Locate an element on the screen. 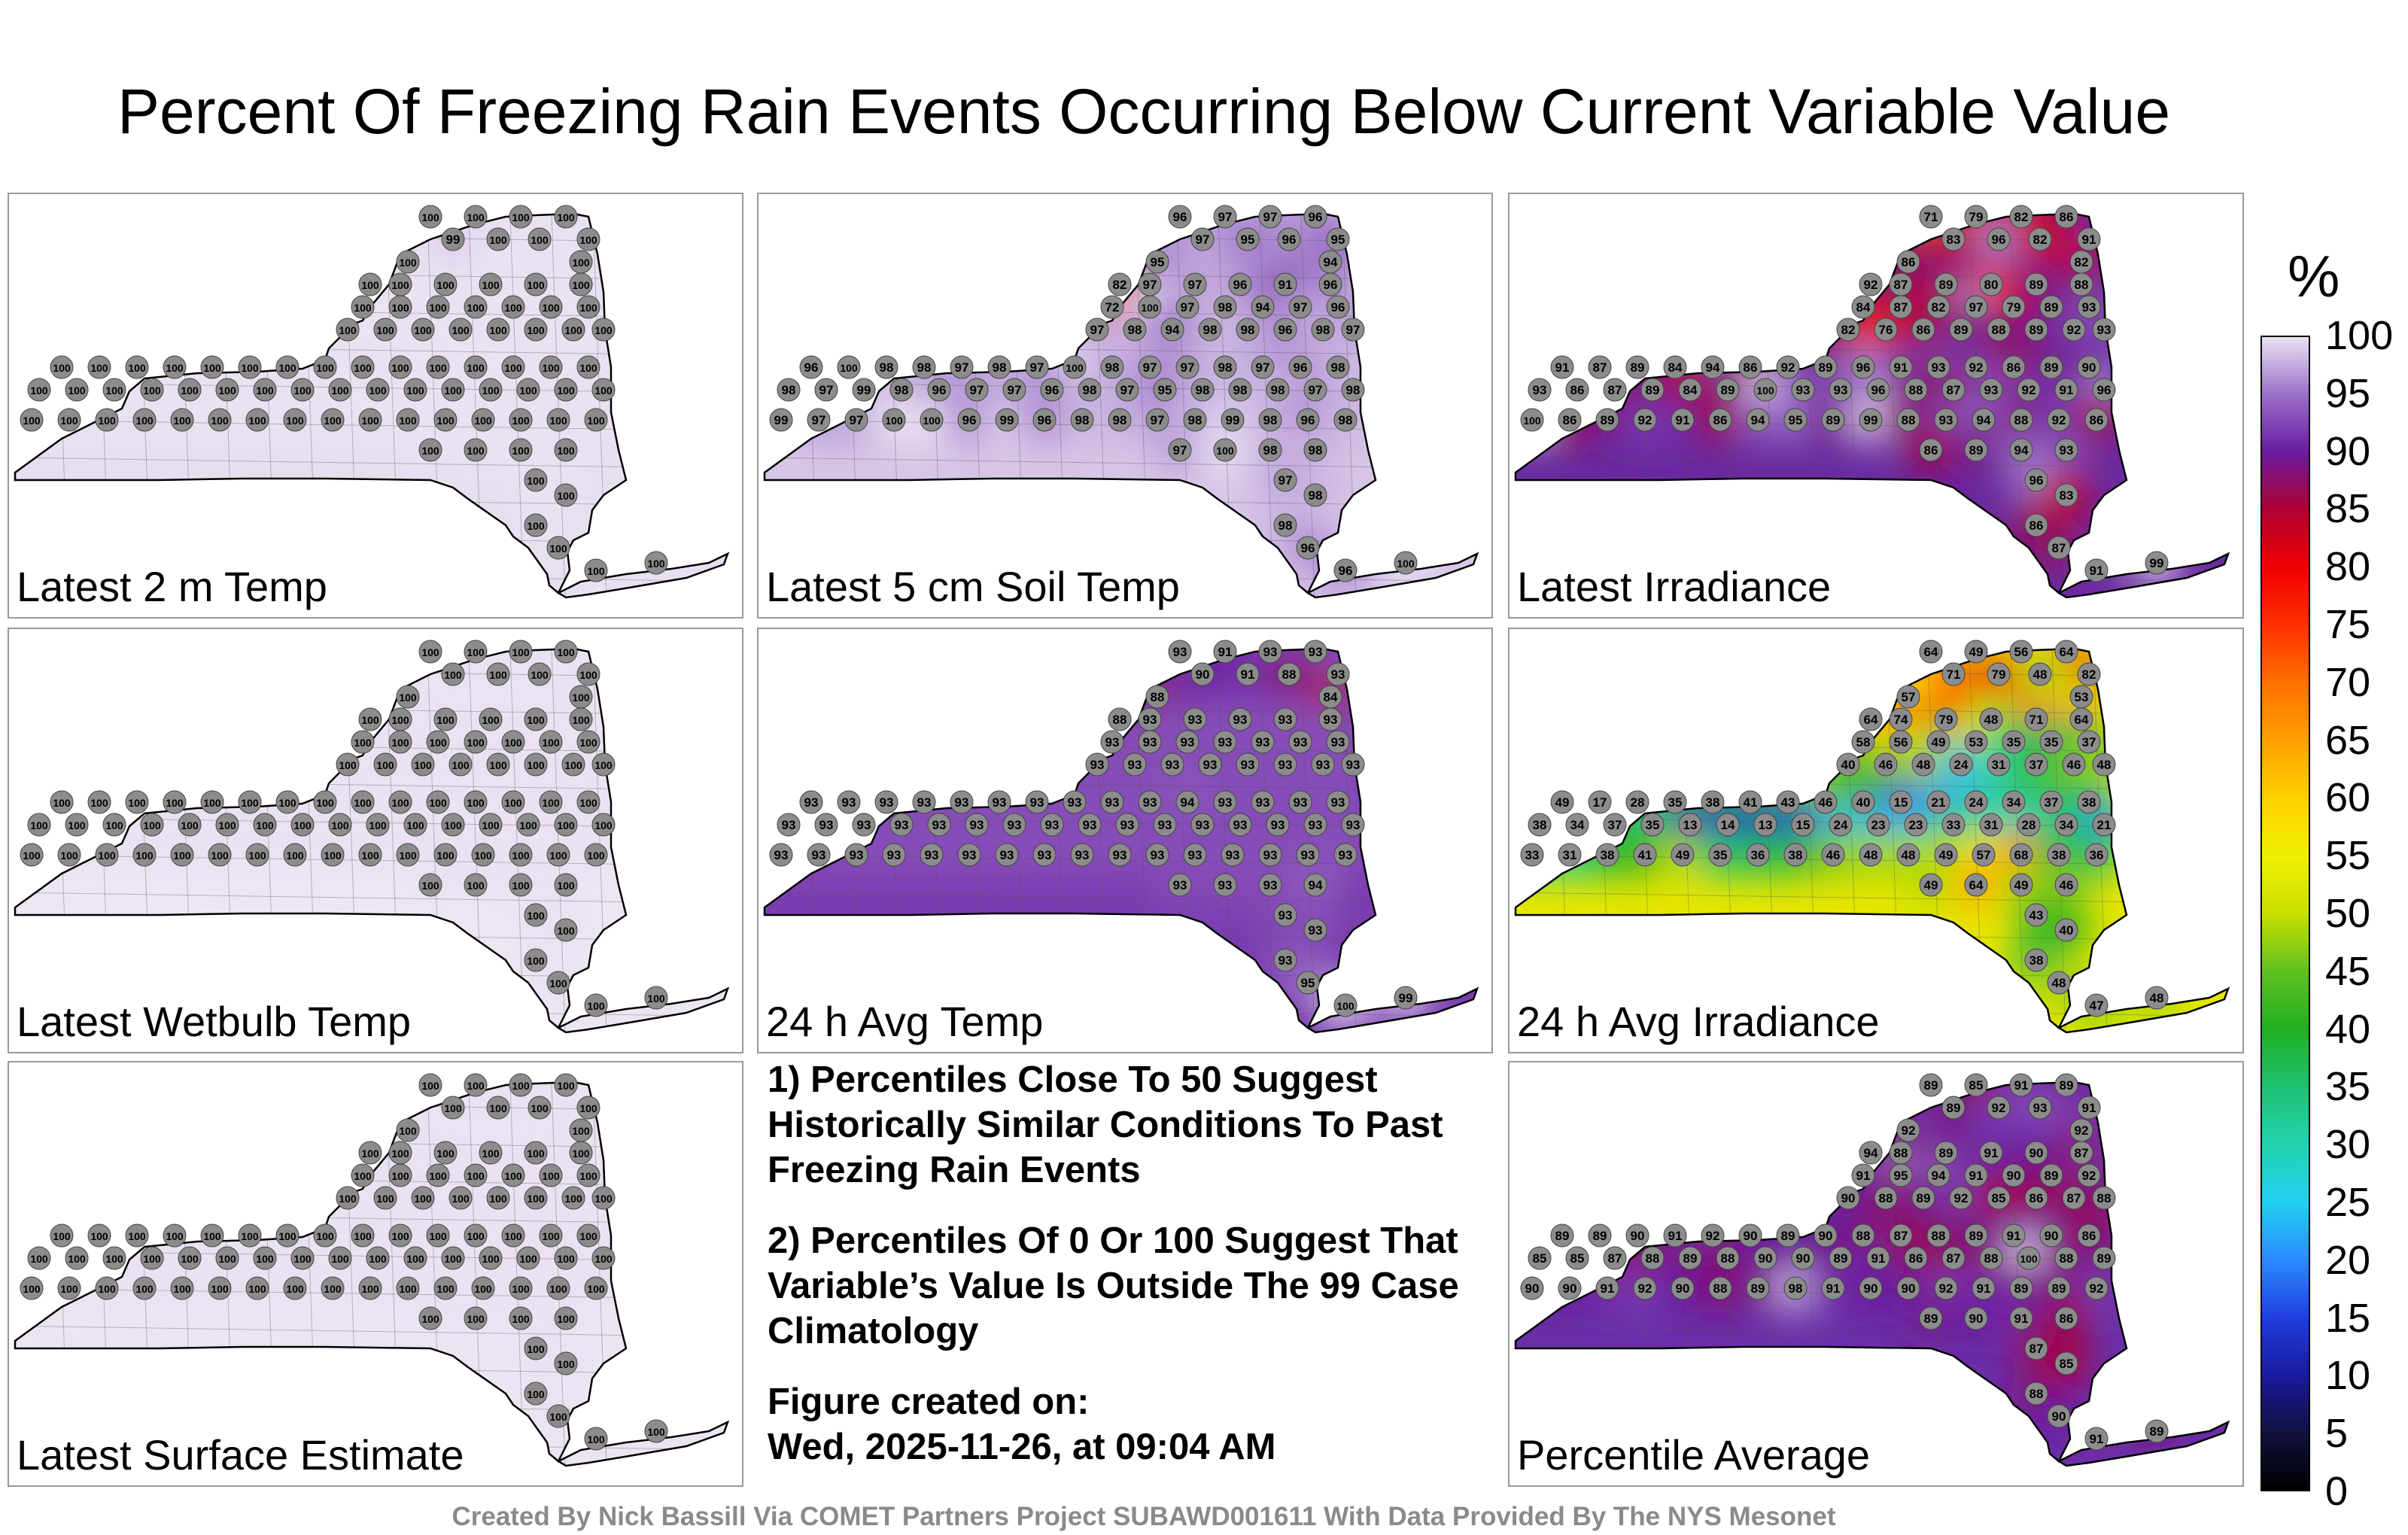  station-marker: 88 is located at coordinates (1916, 390).